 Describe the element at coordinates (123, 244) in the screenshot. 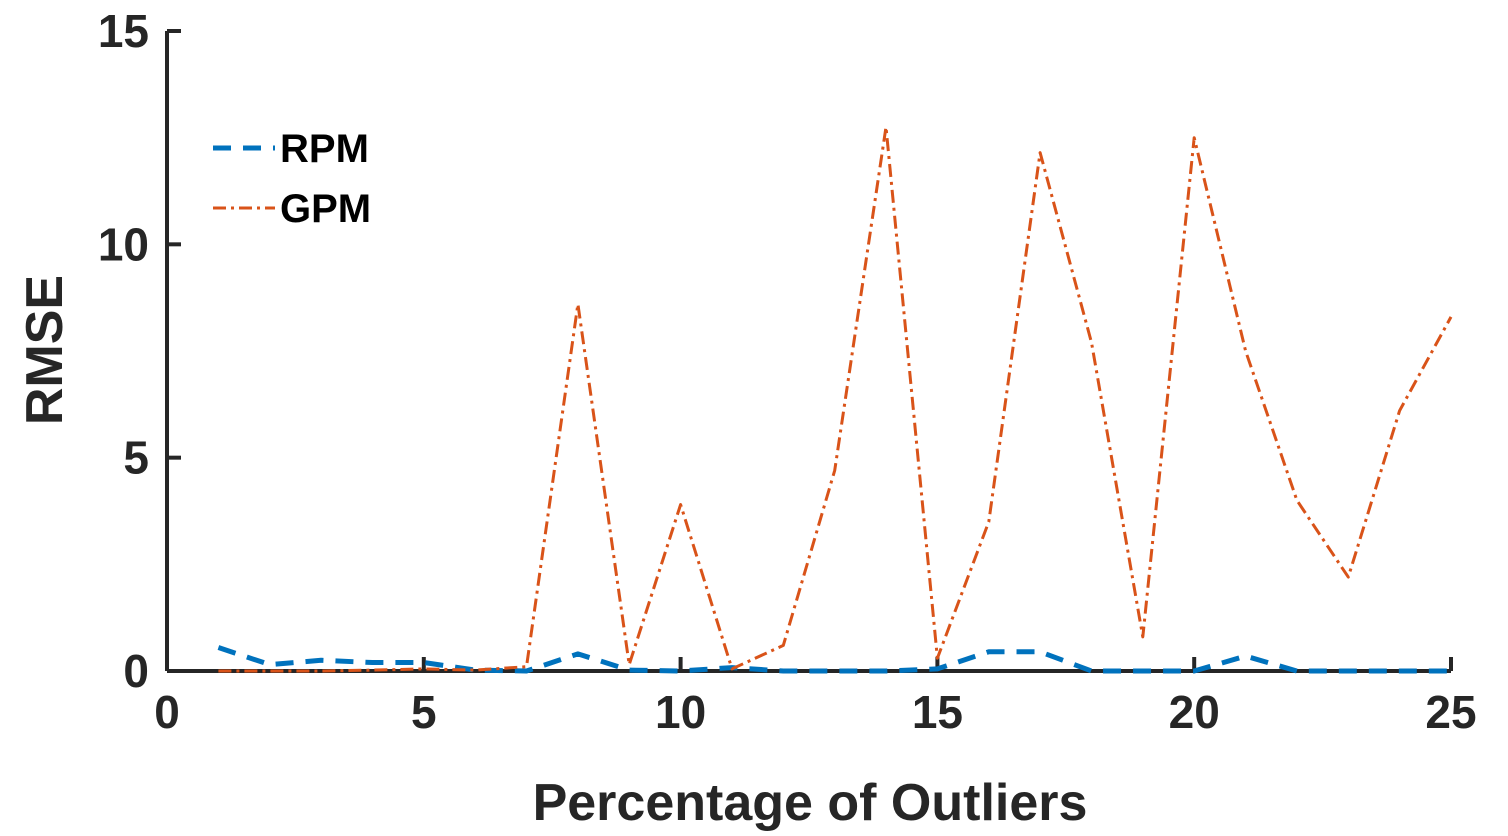

I see `y-tick-label: 10` at that location.